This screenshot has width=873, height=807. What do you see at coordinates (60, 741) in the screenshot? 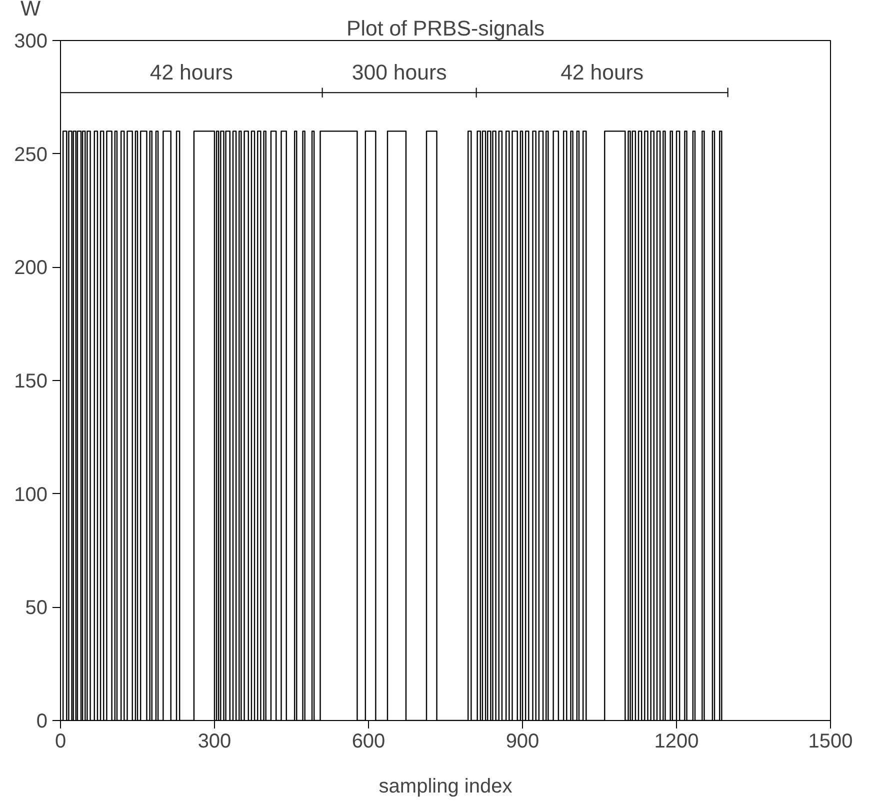
I see `x-tick-label: 0` at bounding box center [60, 741].